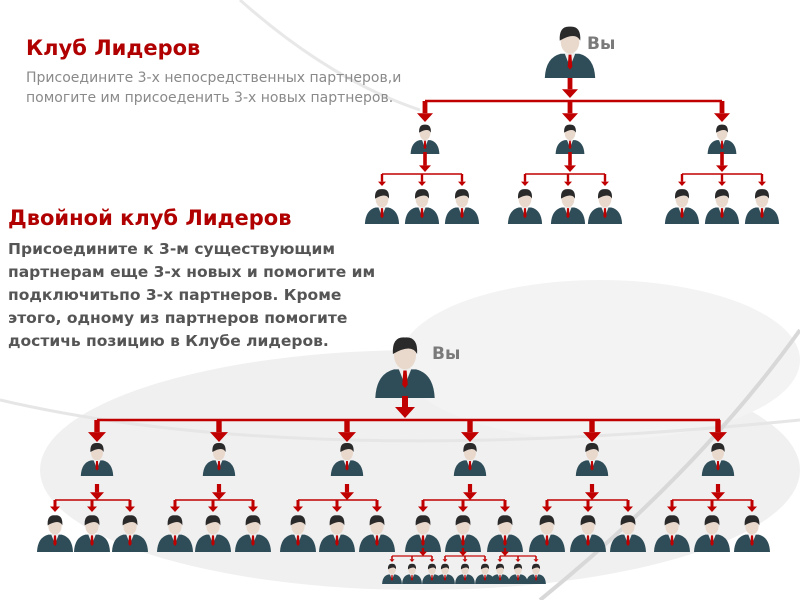  What do you see at coordinates (601, 44) in the screenshot?
I see `you-label-top: Вы` at bounding box center [601, 44].